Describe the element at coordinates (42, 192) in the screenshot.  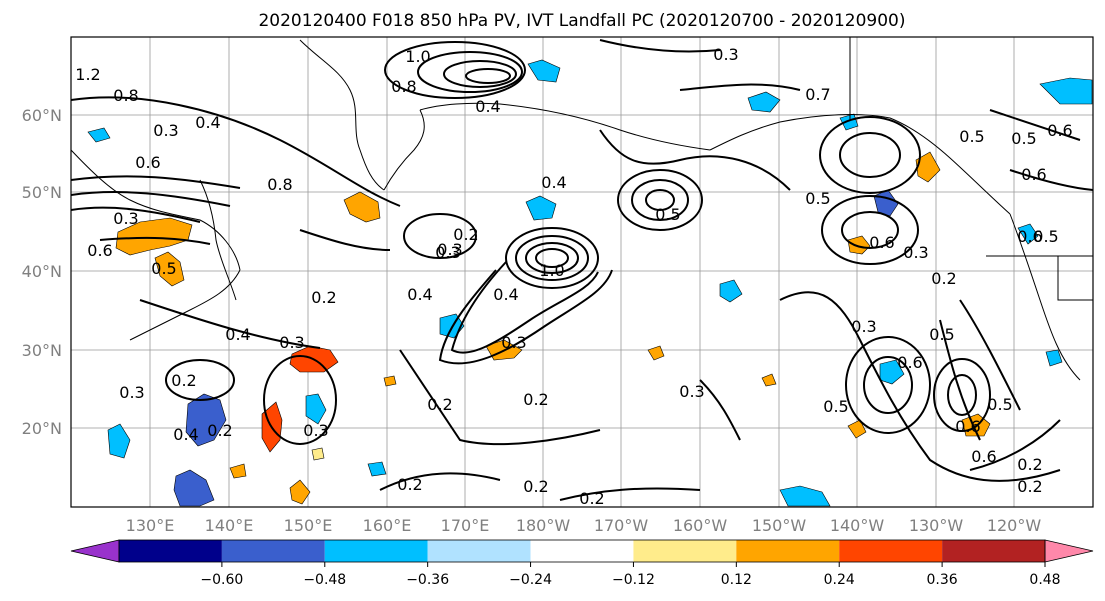
I see `lat-tick-label: 50°N` at that location.